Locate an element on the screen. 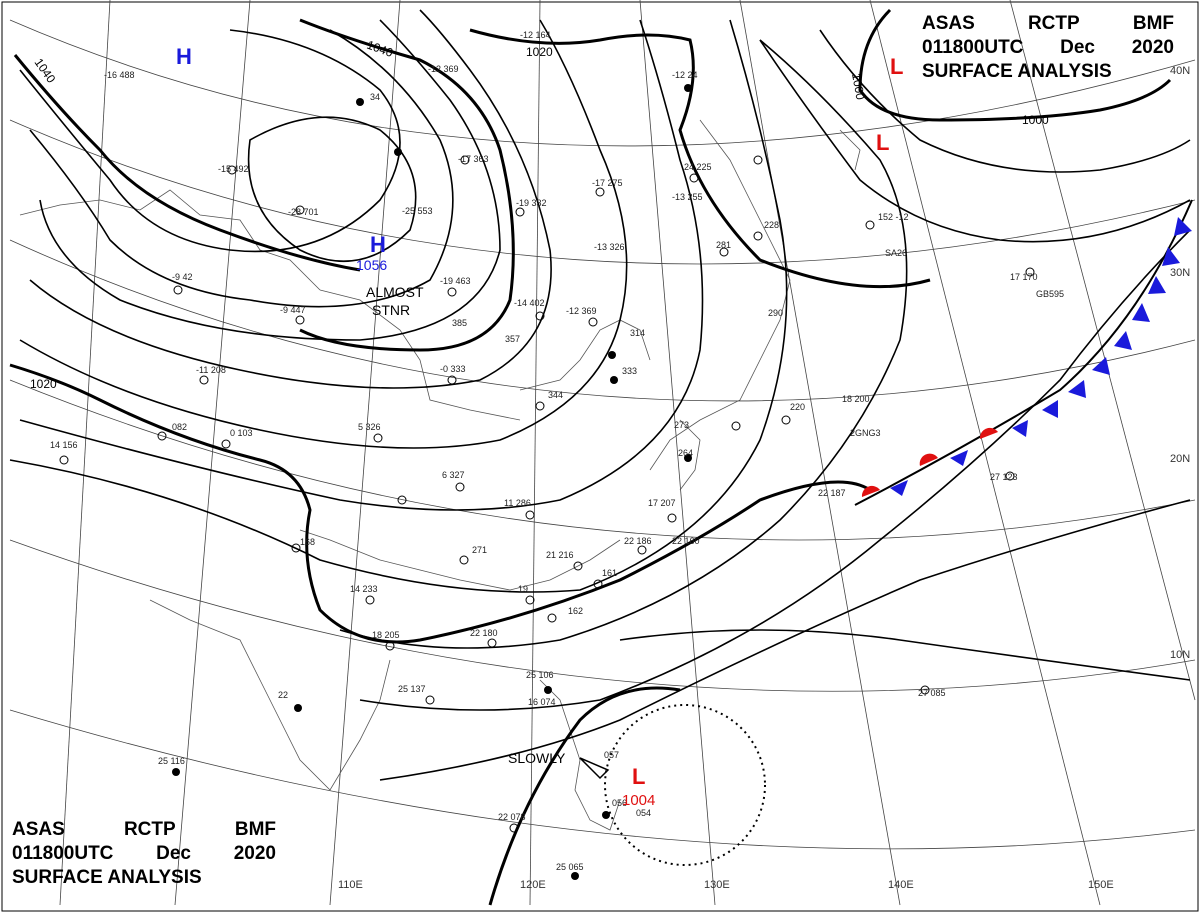  obs-label: 082 is located at coordinates (179, 427).